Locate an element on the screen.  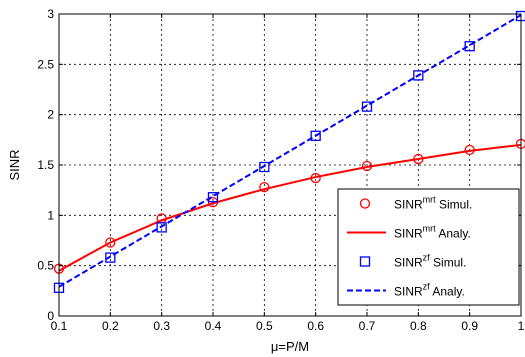
legend-circle-swatch is located at coordinates (365, 203).